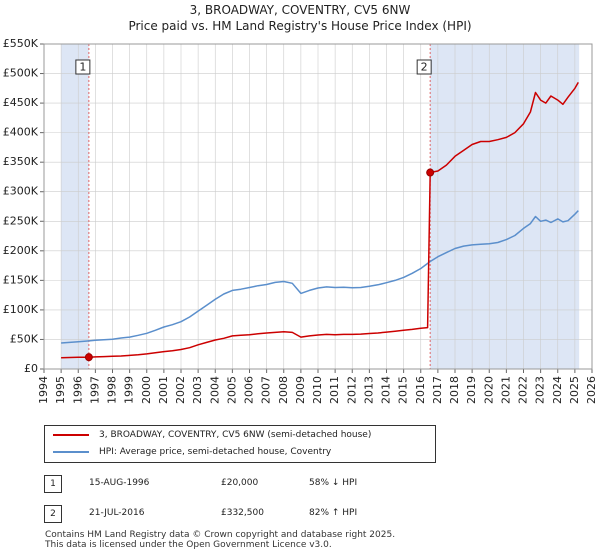 The height and width of the screenshot is (560, 600). Describe the element at coordinates (505, 390) in the screenshot. I see `x-tick-label: 2021` at that location.